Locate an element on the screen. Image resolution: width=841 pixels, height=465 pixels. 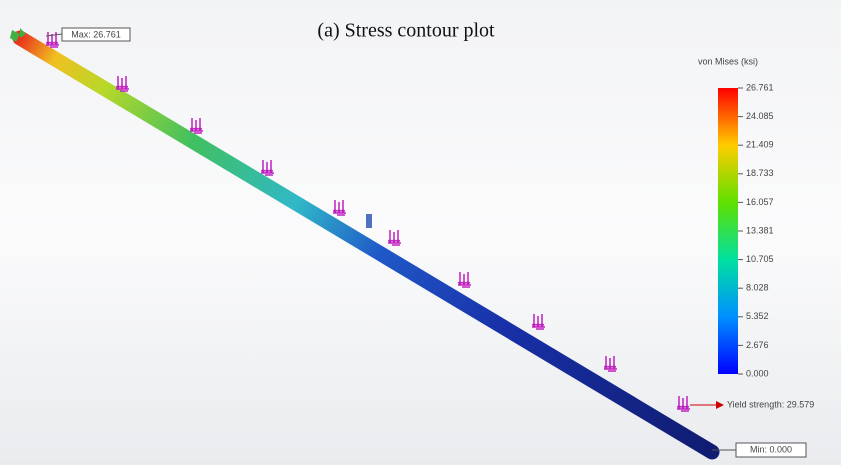
legend-label: 8.028 is located at coordinates (757, 288).